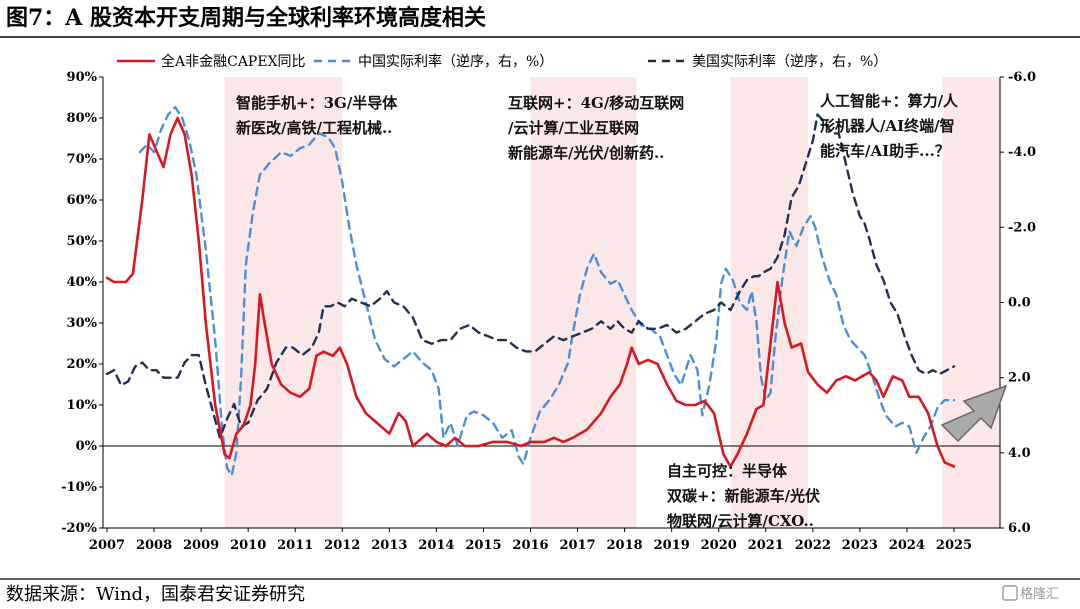 The image size is (1080, 609). I want to click on watermark-text: 格隆汇, so click(1039, 594).